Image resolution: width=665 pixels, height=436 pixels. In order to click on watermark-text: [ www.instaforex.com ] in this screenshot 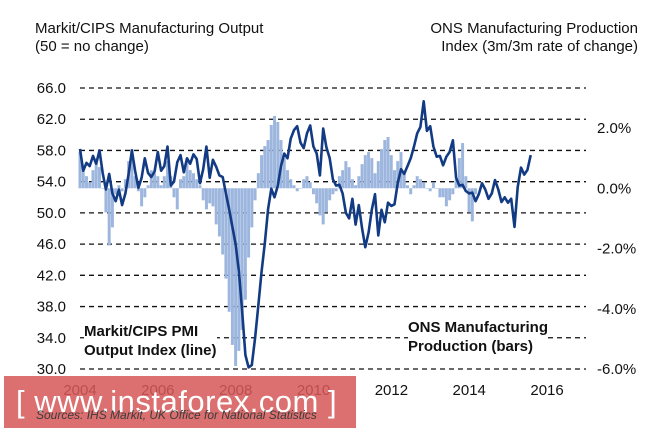, I will do `click(177, 401)`.